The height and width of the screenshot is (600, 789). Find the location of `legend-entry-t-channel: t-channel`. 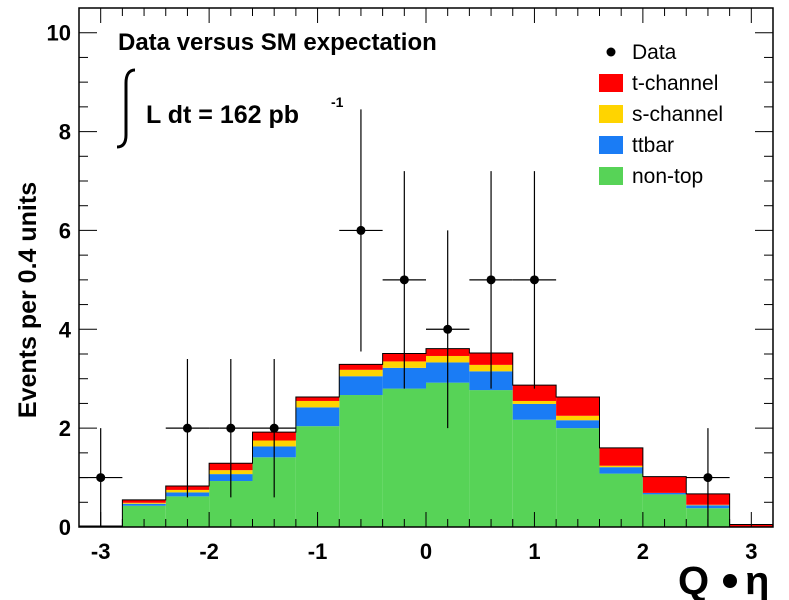

legend-entry-t-channel: t-channel is located at coordinates (658, 83).